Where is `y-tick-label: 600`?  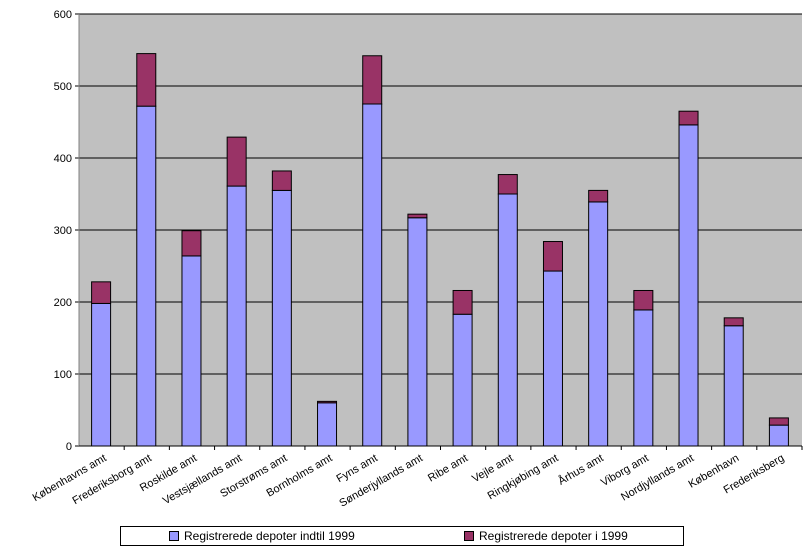
y-tick-label: 600 is located at coordinates (63, 15).